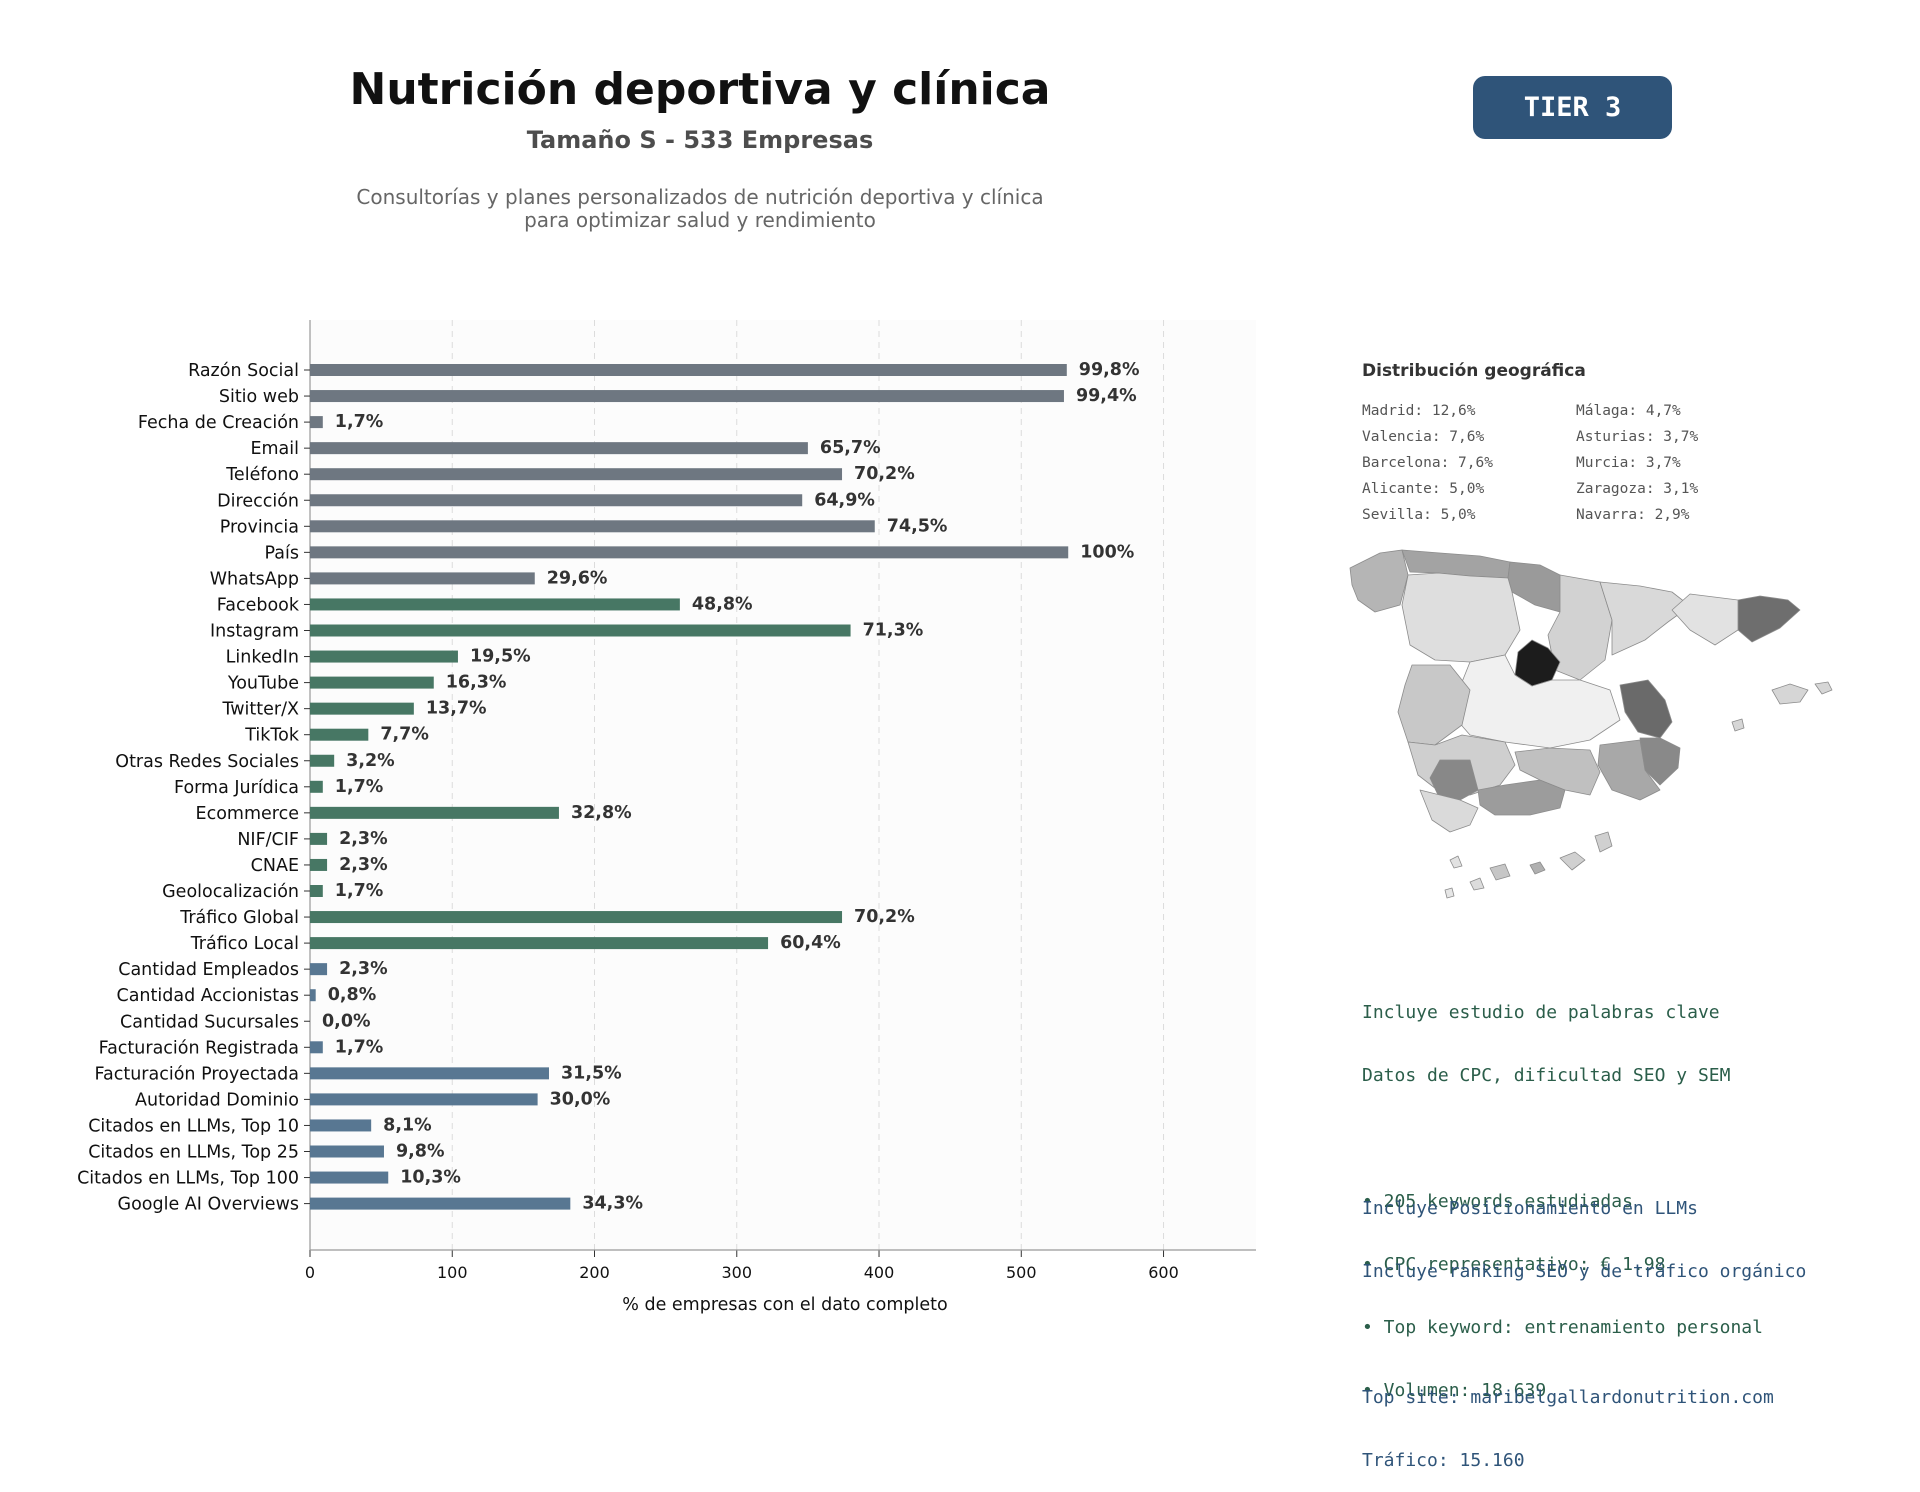 This screenshot has height=1492, width=1920. Describe the element at coordinates (208, 970) in the screenshot. I see `y-tick-label: Cantidad Empleados` at that location.